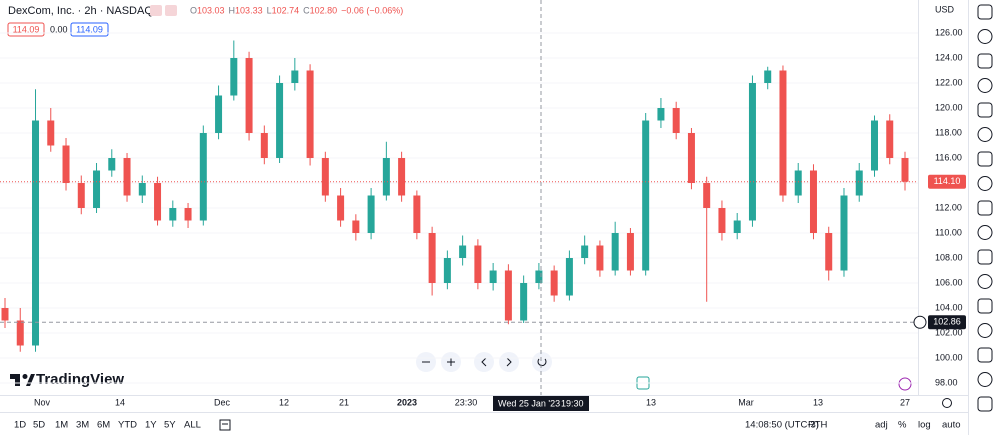 Image resolution: width=1000 pixels, height=435 pixels. I want to click on y-tick-label: 104.00, so click(949, 307).